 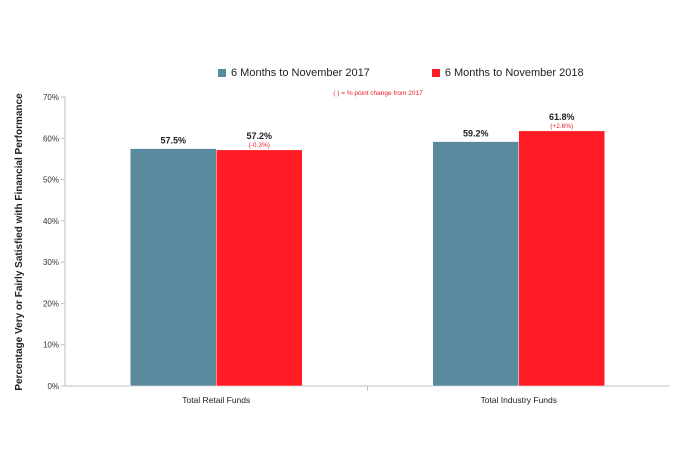 What do you see at coordinates (51, 97) in the screenshot?
I see `y-tick-label: 70%` at bounding box center [51, 97].